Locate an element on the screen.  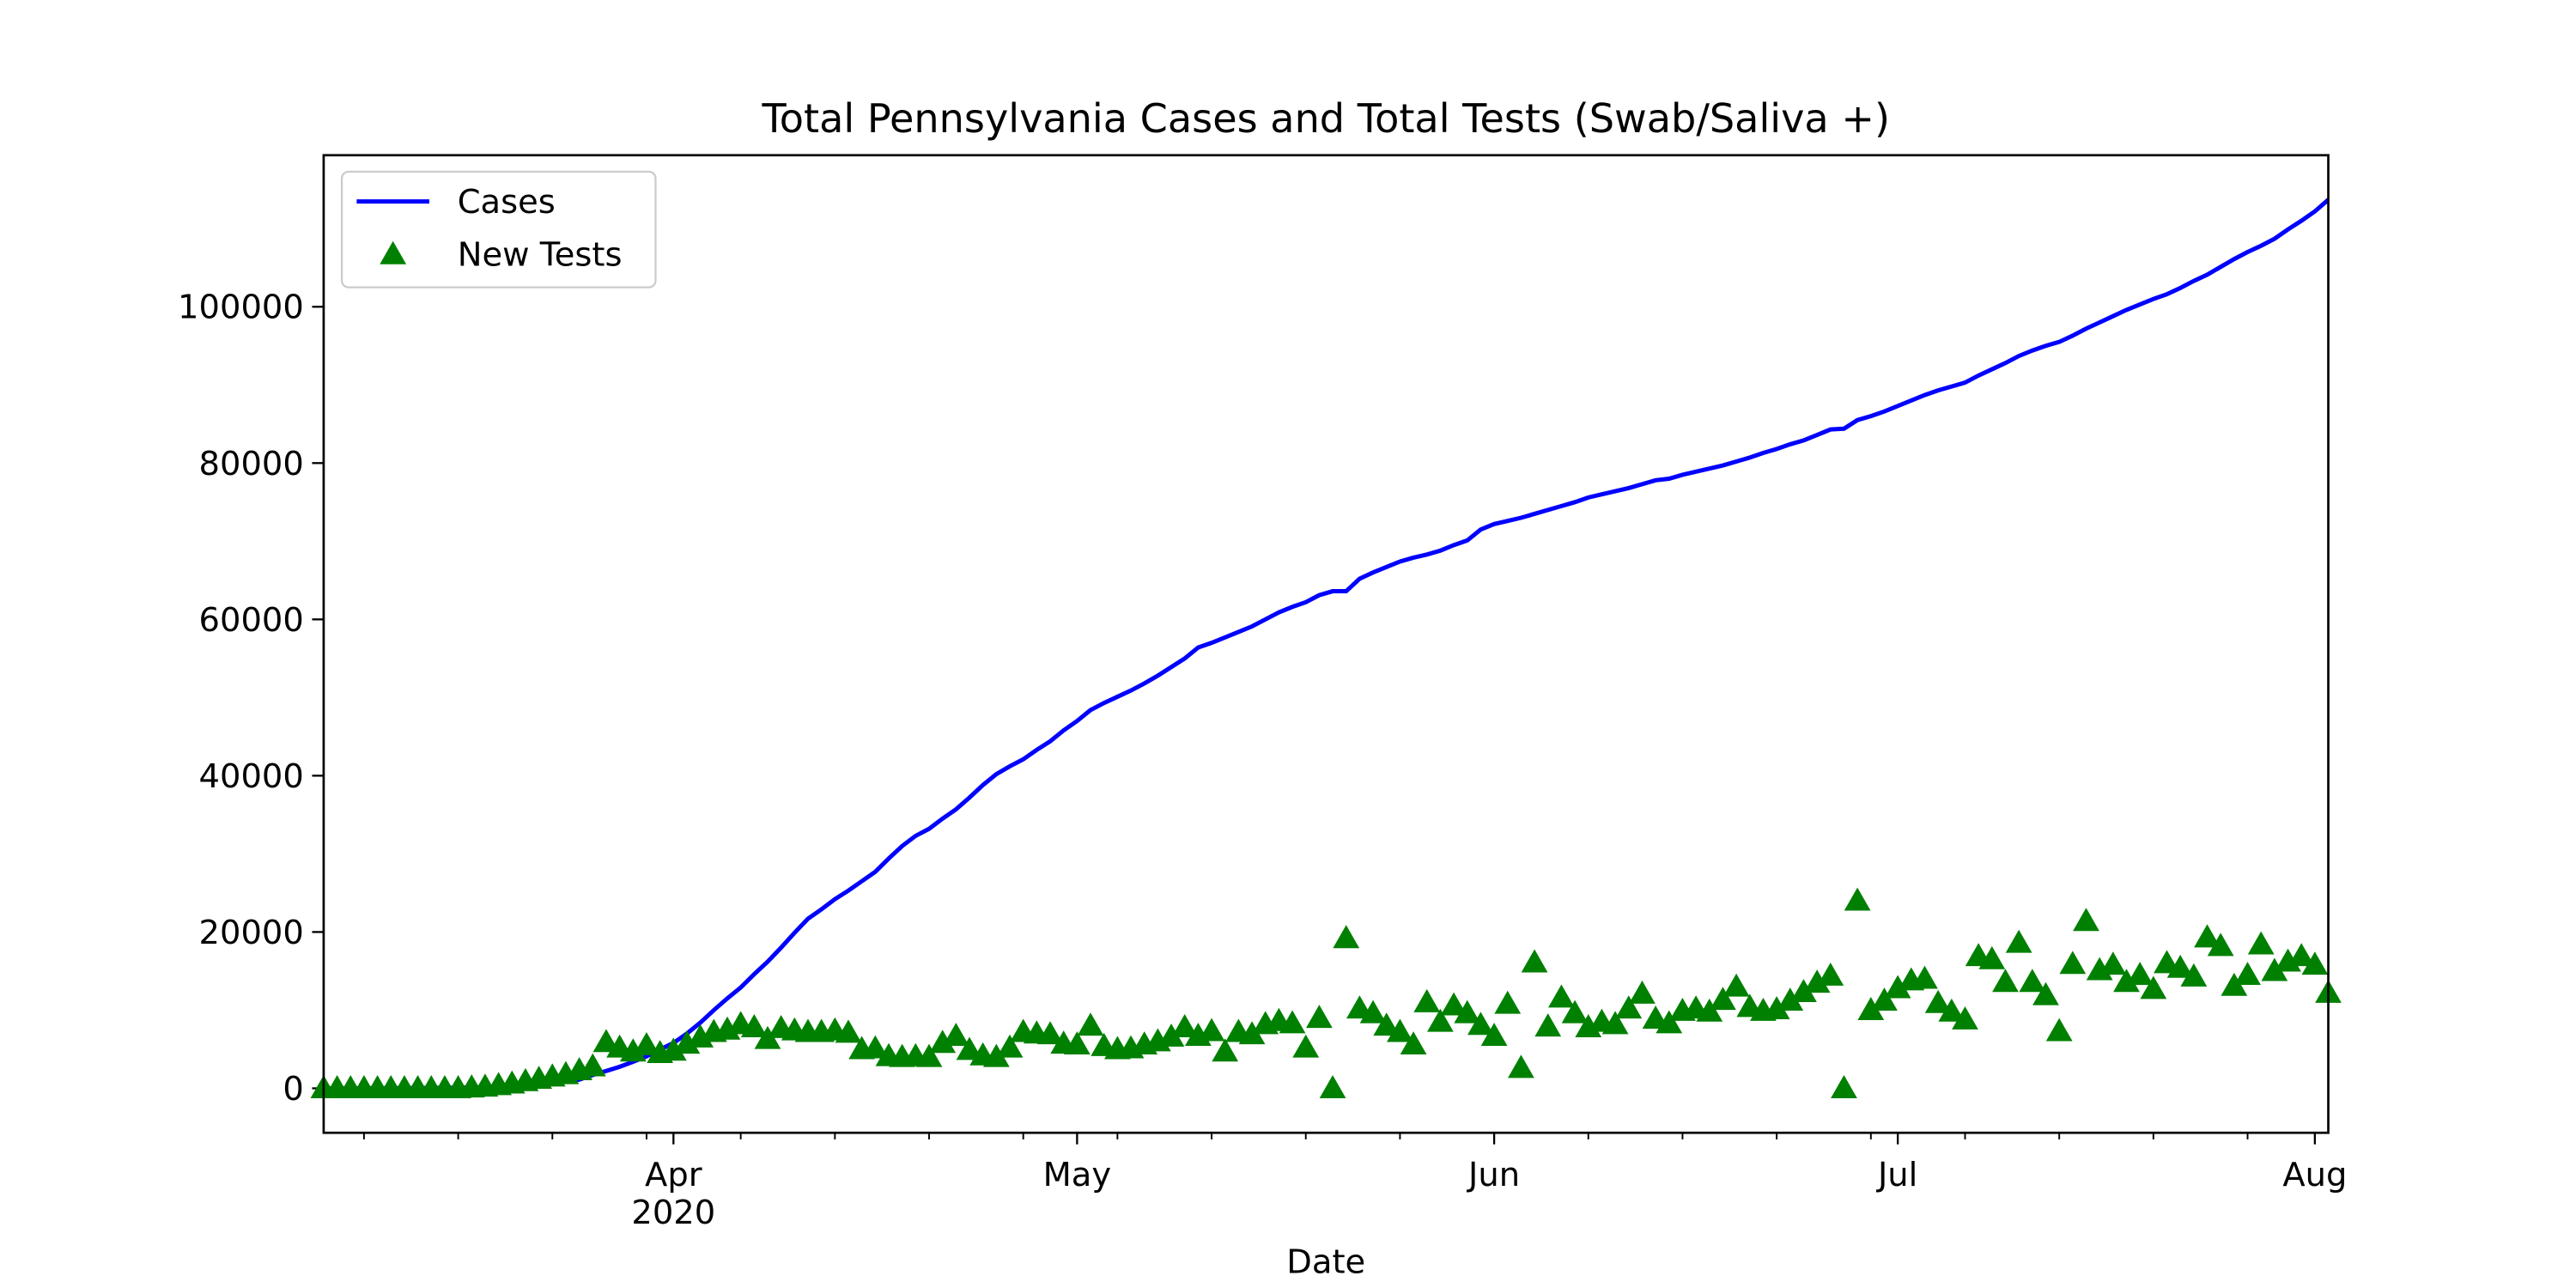
y-tick-label: 80000 is located at coordinates (251, 464).